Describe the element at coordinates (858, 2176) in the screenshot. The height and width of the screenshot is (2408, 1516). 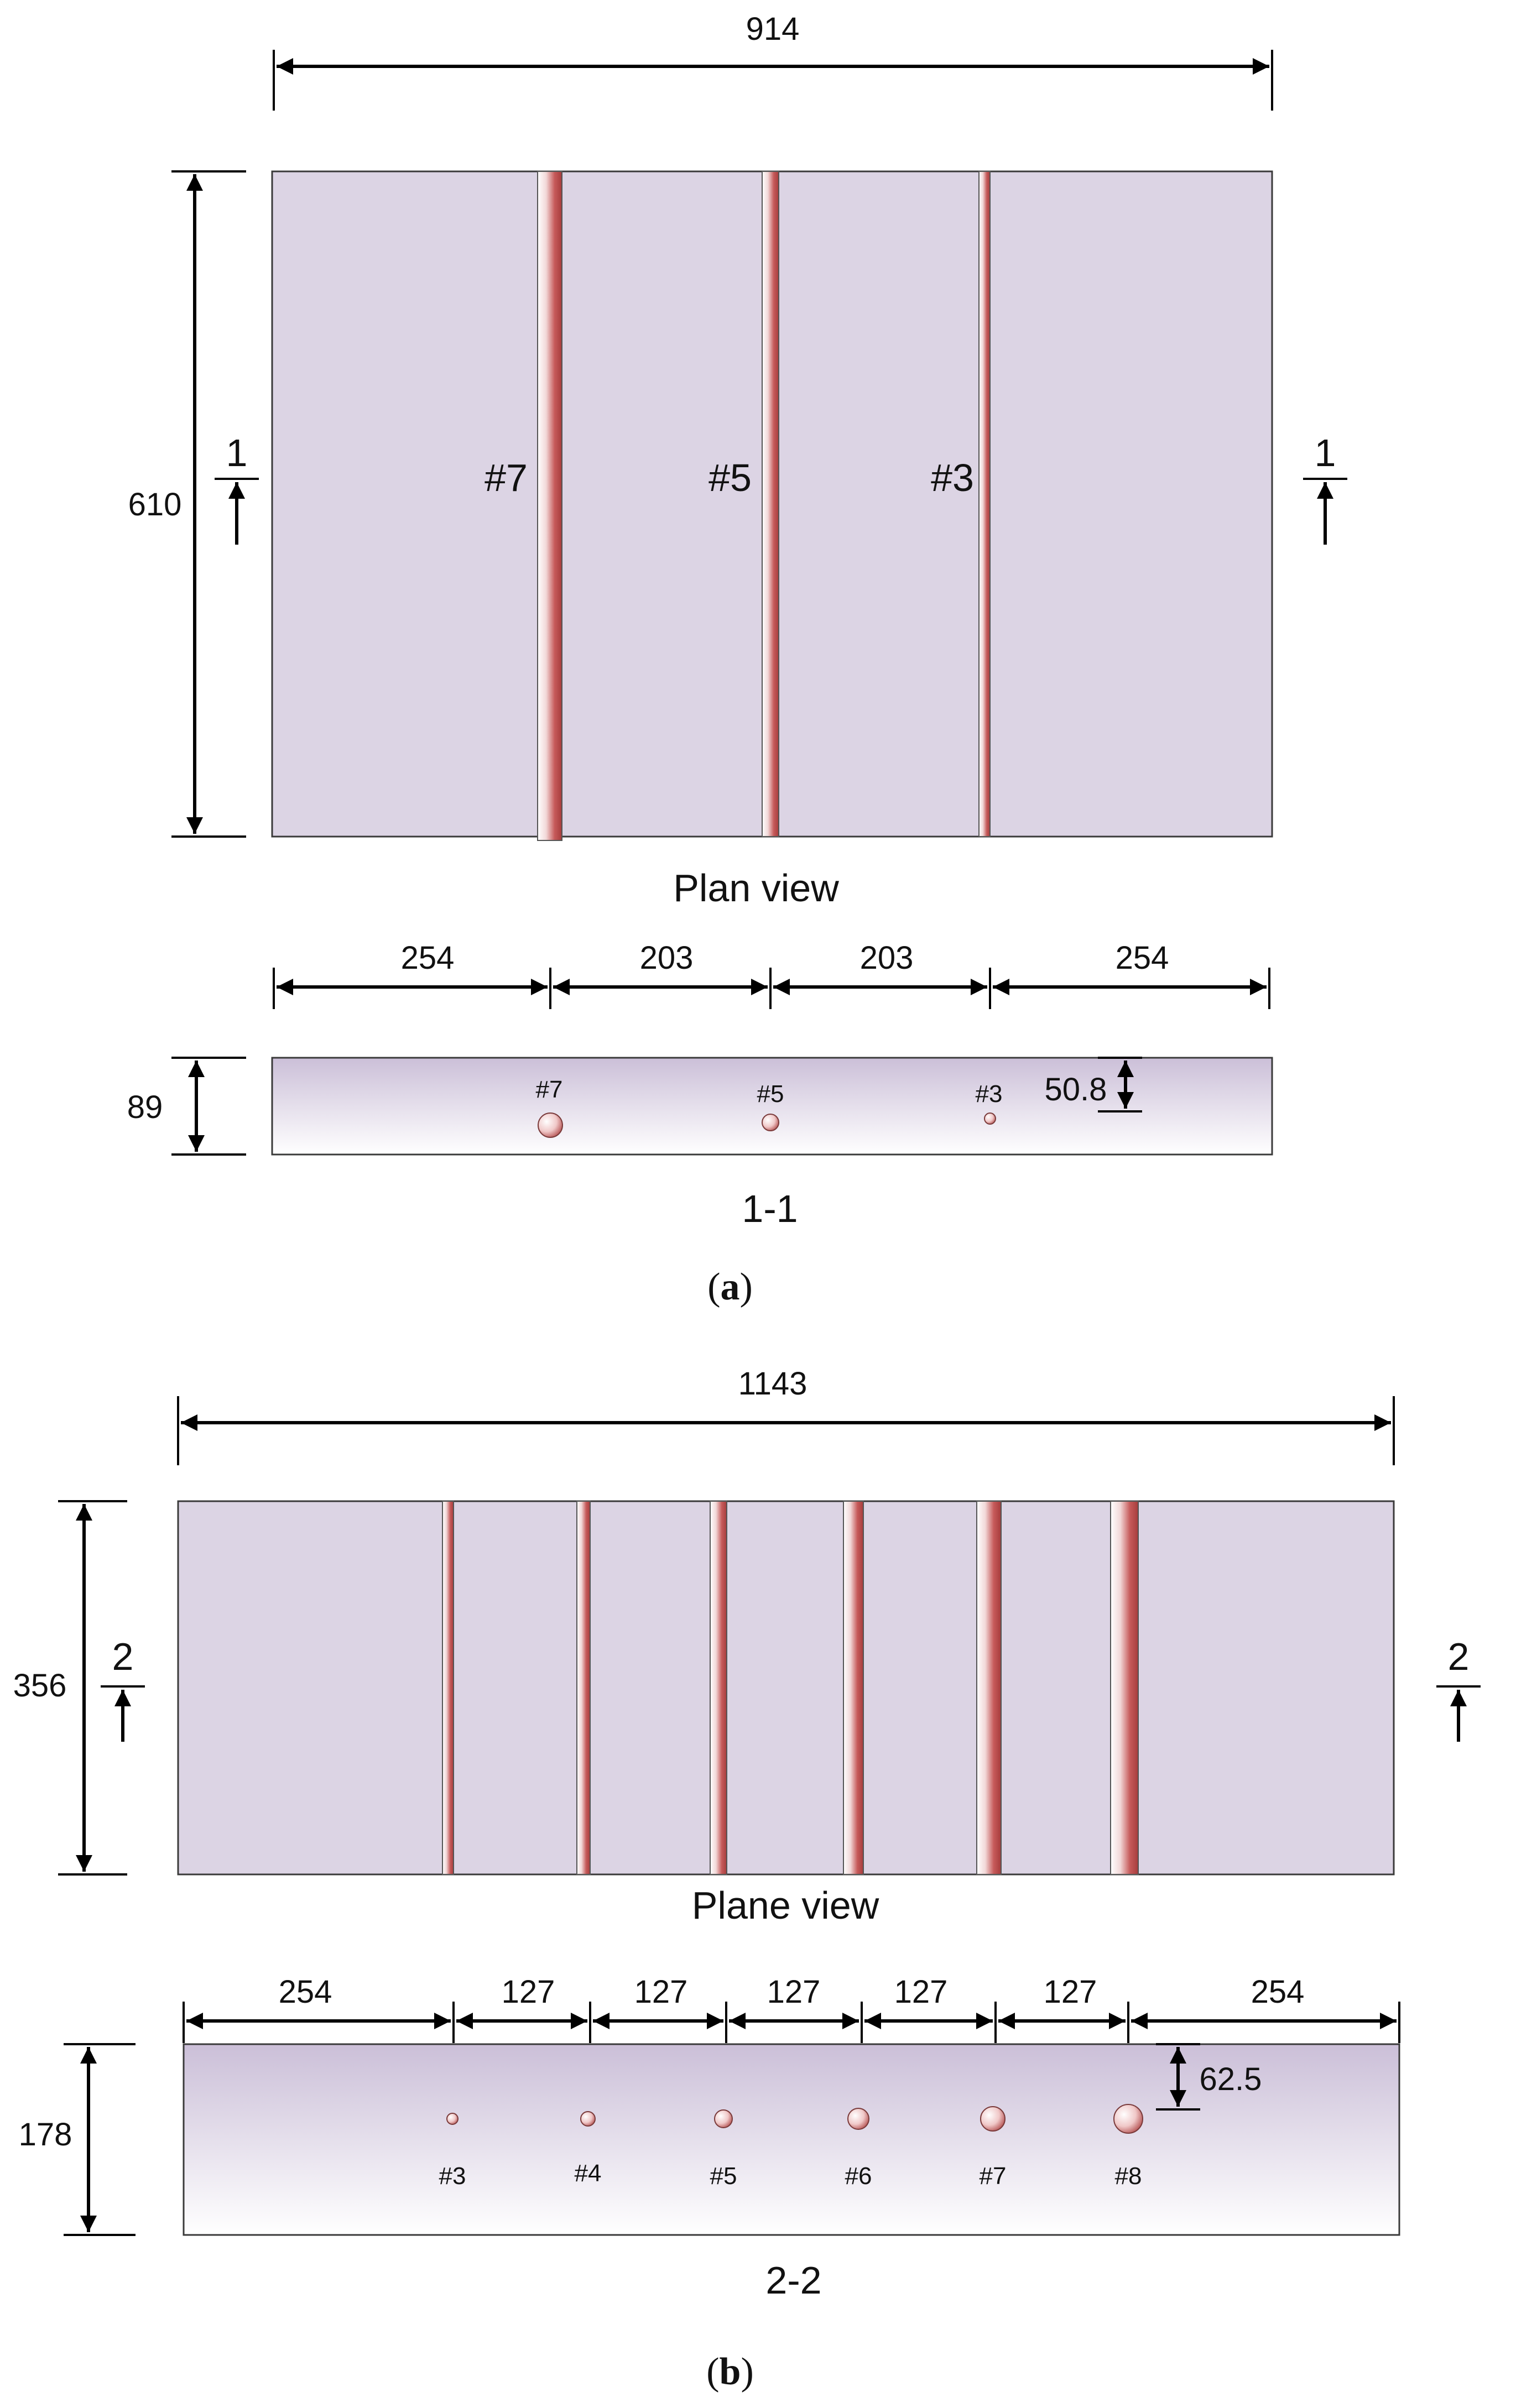
I see `section-bar-label: #6` at that location.